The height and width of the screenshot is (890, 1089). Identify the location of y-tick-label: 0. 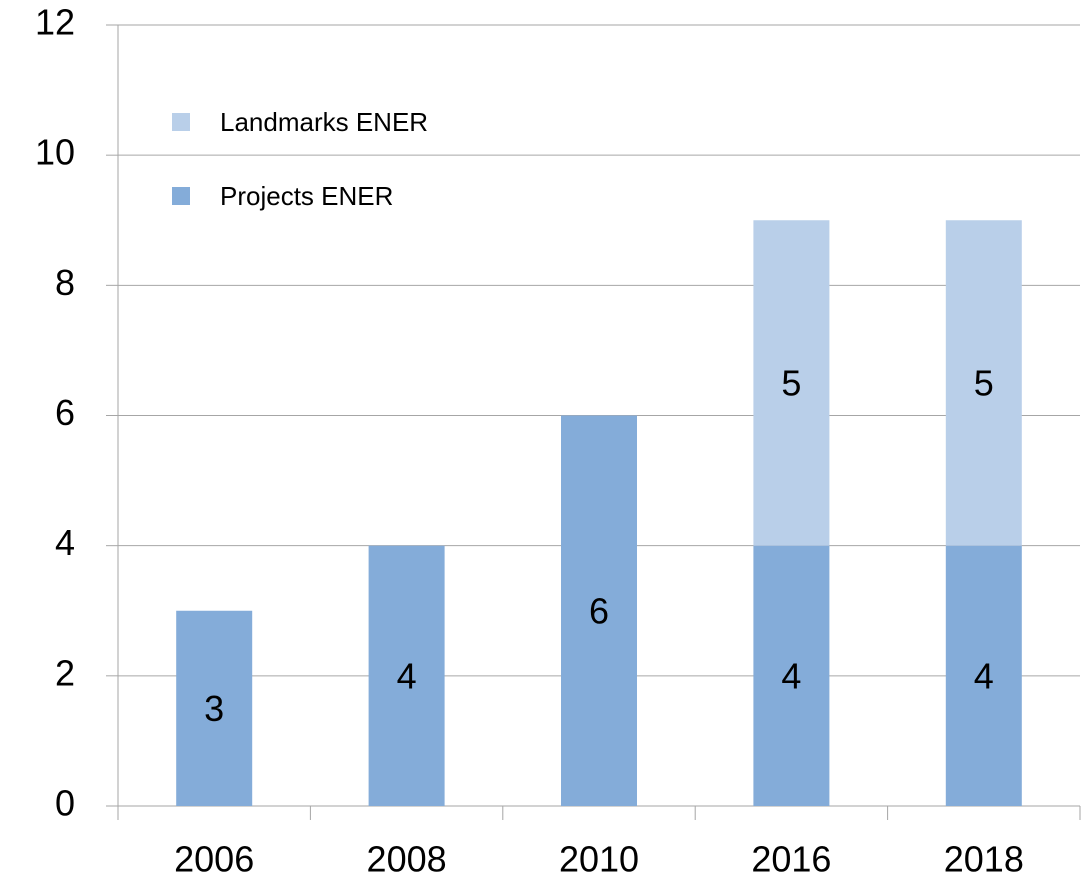
(65, 803).